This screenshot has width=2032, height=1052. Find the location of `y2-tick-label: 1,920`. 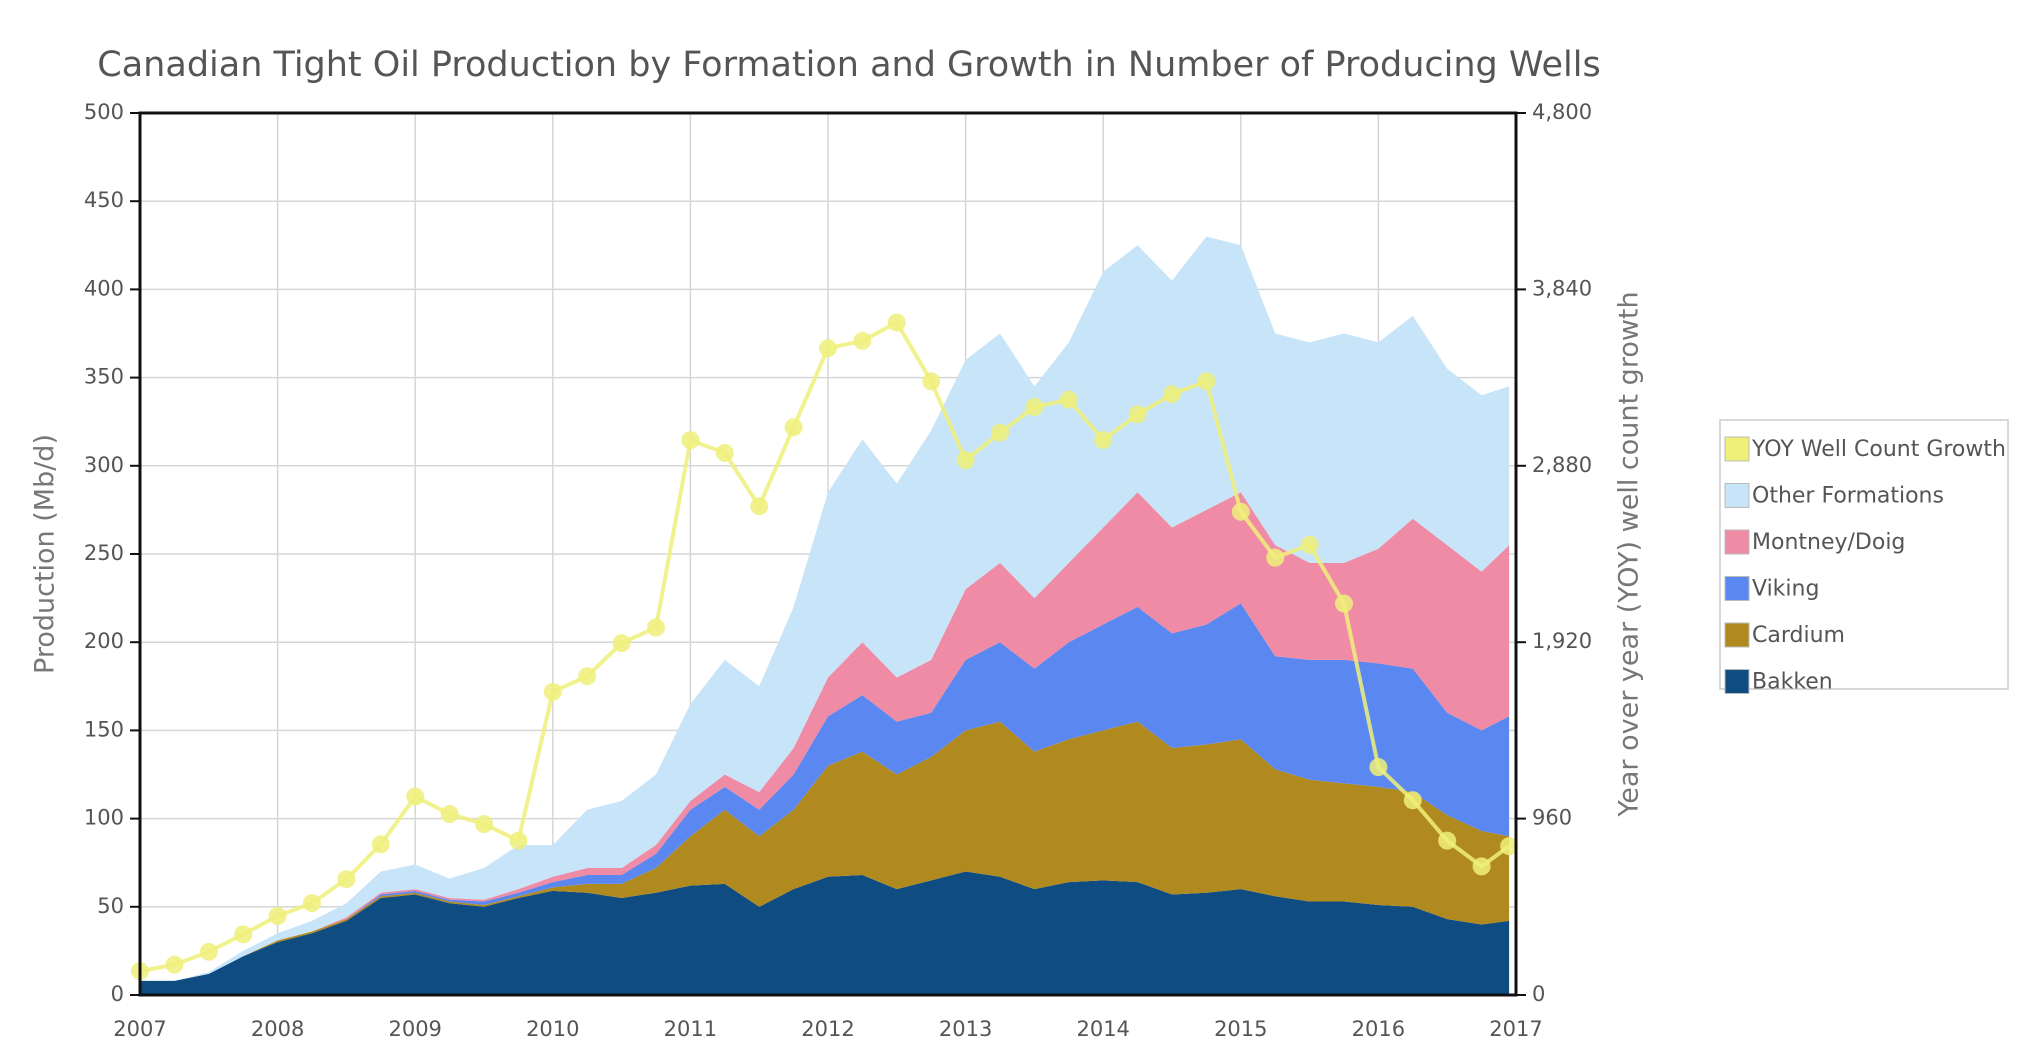

y2-tick-label: 1,920 is located at coordinates (1562, 641).